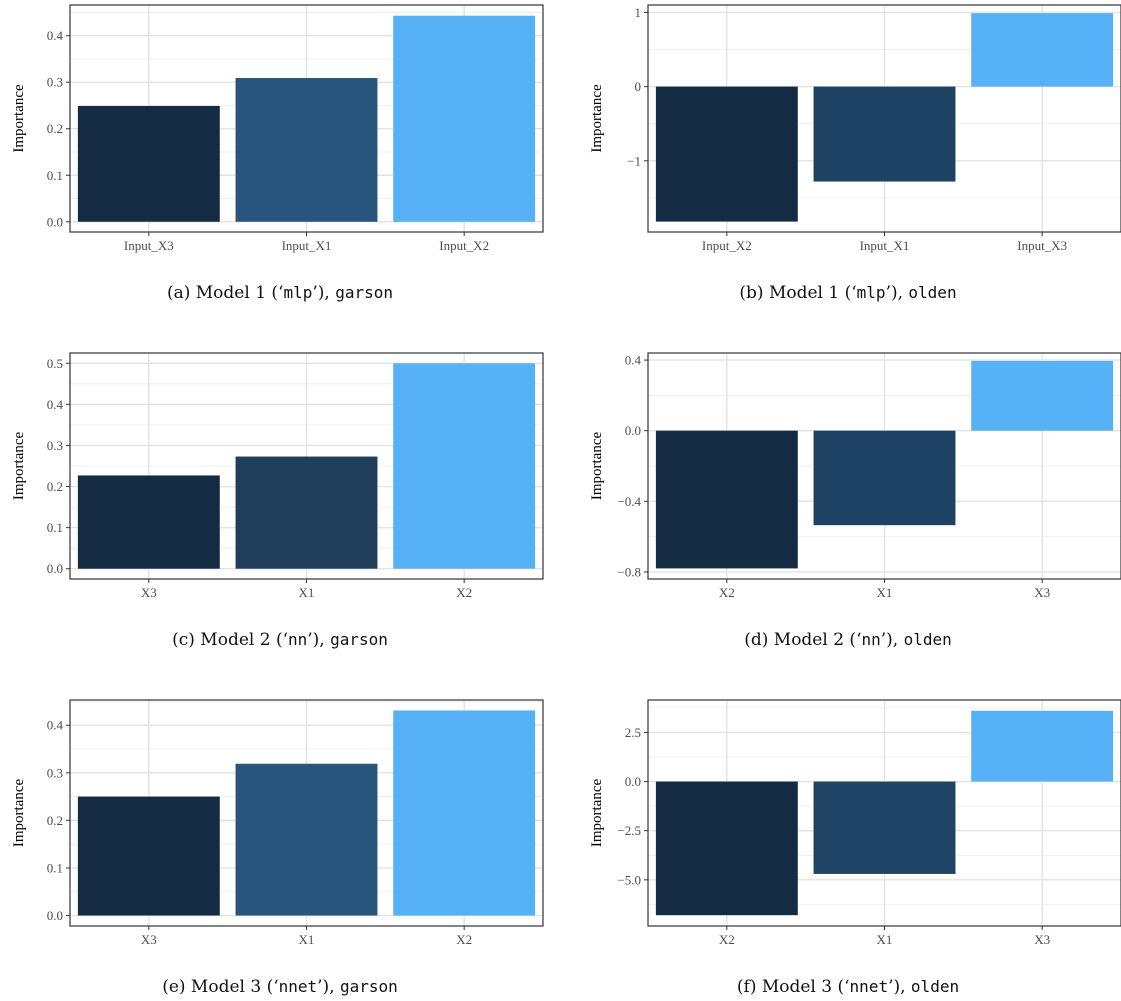 This screenshot has height=1001, width=1121. I want to click on caption-prefix: (b) Model 1 (‘, so click(798, 293).